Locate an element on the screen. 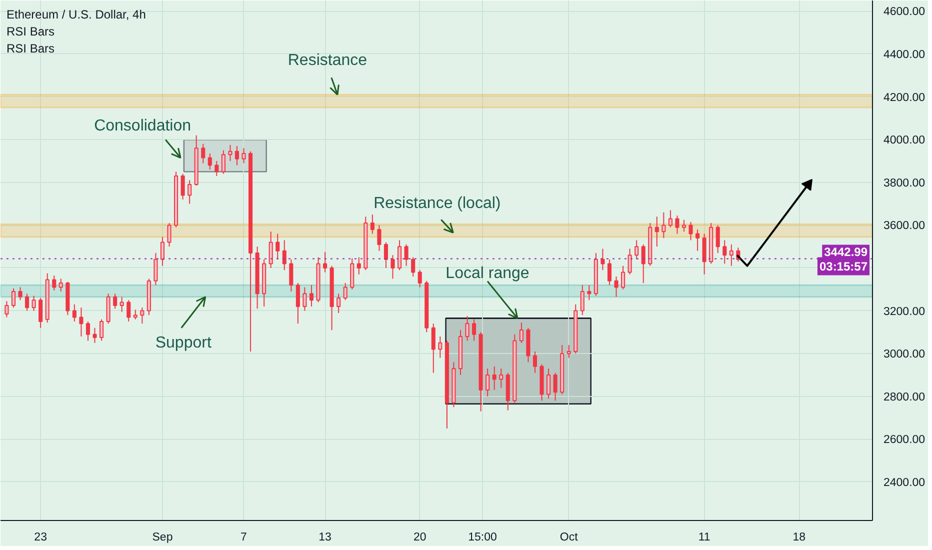 The width and height of the screenshot is (932, 550). y-tick-label: 3000.00 is located at coordinates (905, 354).